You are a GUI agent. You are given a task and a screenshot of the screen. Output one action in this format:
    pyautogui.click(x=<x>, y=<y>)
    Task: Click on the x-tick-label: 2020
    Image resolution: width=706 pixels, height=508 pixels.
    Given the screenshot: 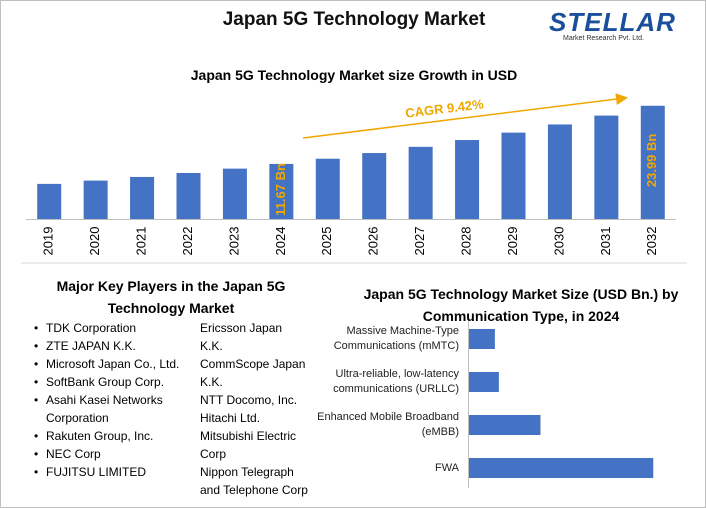 What is the action you would take?
    pyautogui.click(x=94, y=241)
    